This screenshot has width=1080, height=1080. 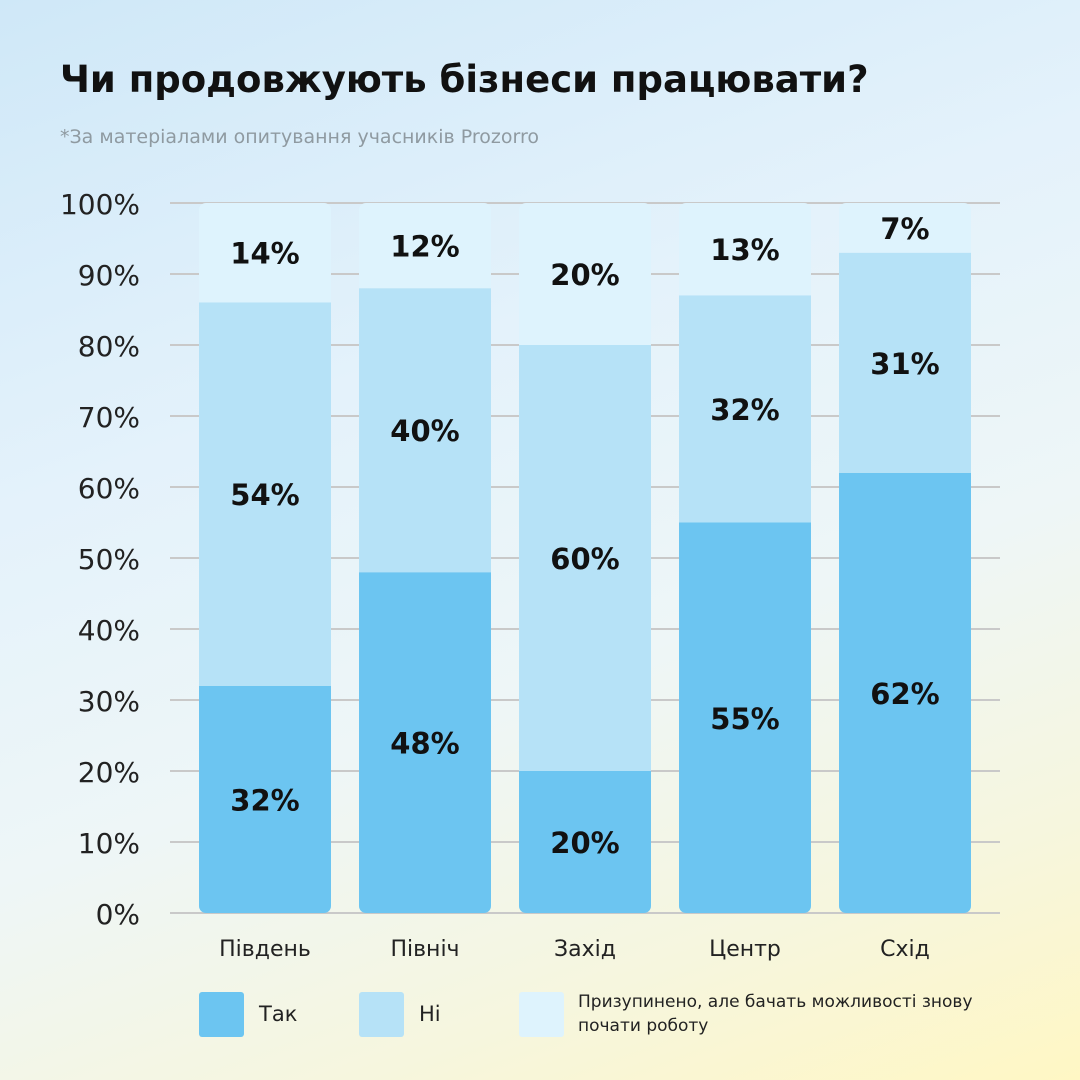 I want to click on y-tick-label: 20%, so click(x=109, y=772).